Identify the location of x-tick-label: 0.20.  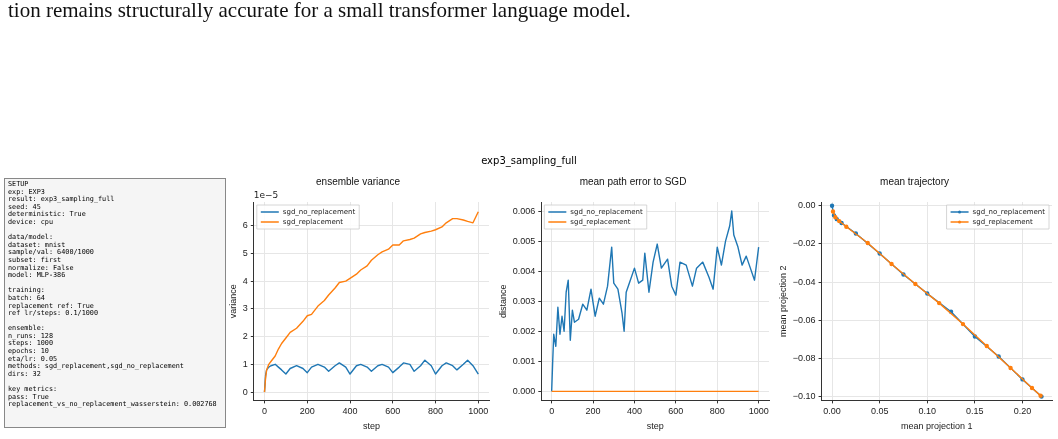
(1022, 411).